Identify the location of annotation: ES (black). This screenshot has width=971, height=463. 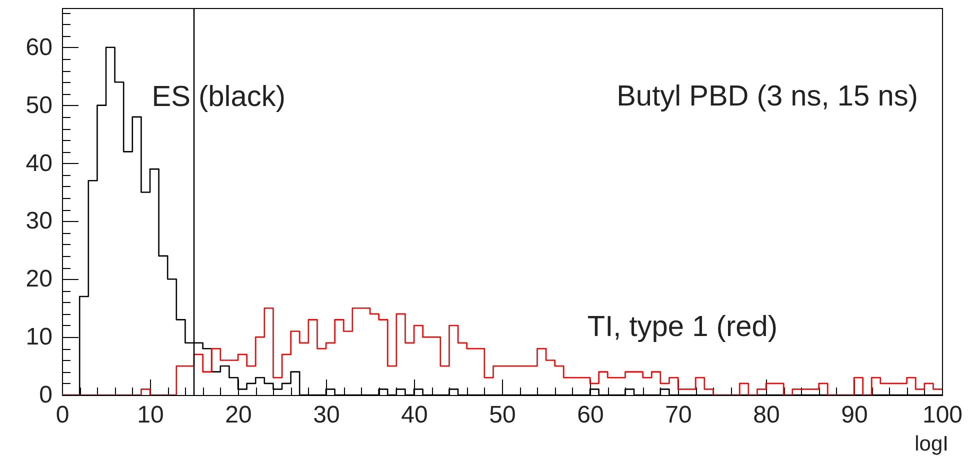
(219, 97).